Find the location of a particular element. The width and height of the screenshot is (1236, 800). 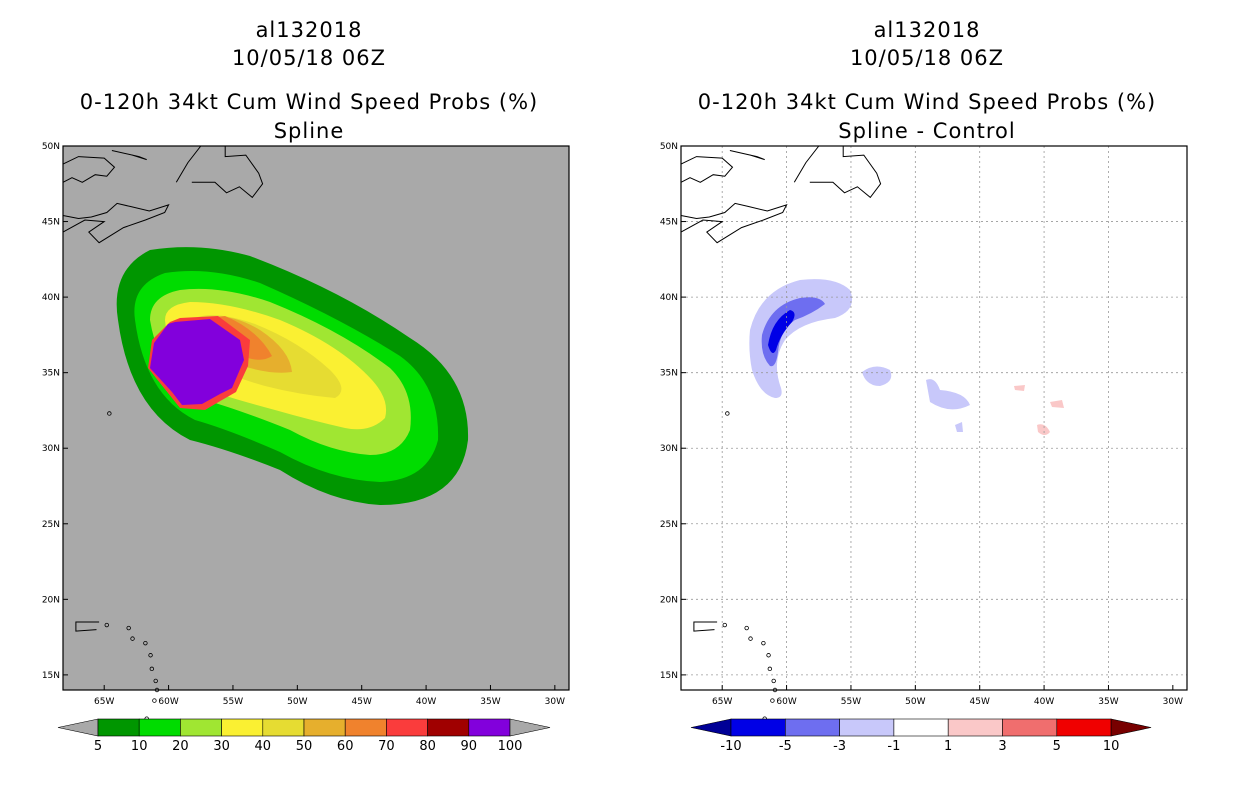

colorbar-label: 70 is located at coordinates (386, 746).